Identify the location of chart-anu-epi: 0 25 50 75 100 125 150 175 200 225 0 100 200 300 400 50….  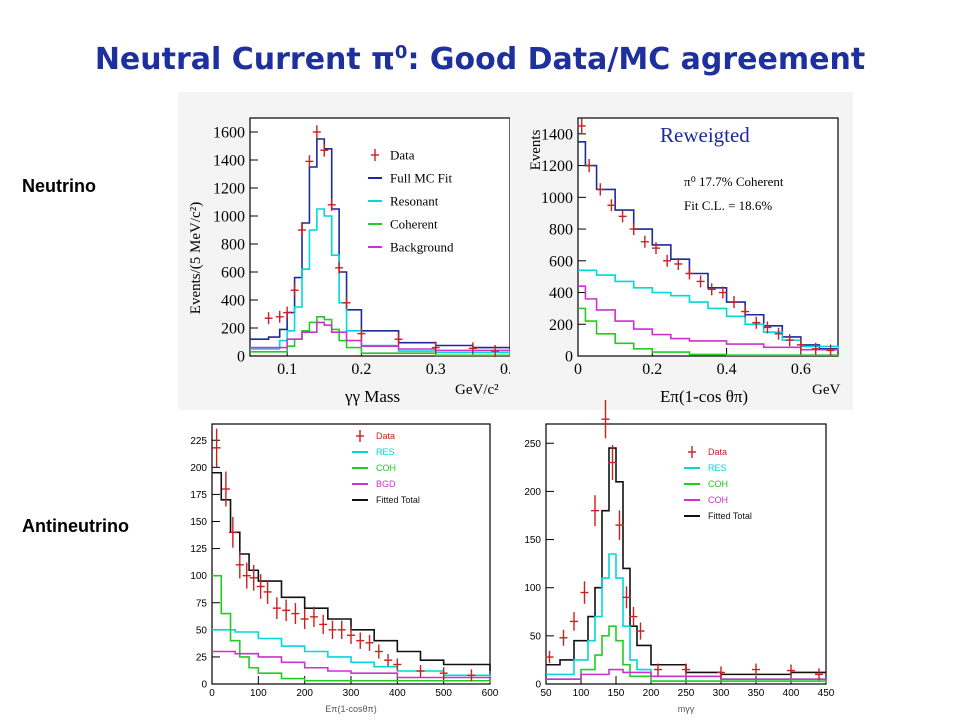
(344, 568).